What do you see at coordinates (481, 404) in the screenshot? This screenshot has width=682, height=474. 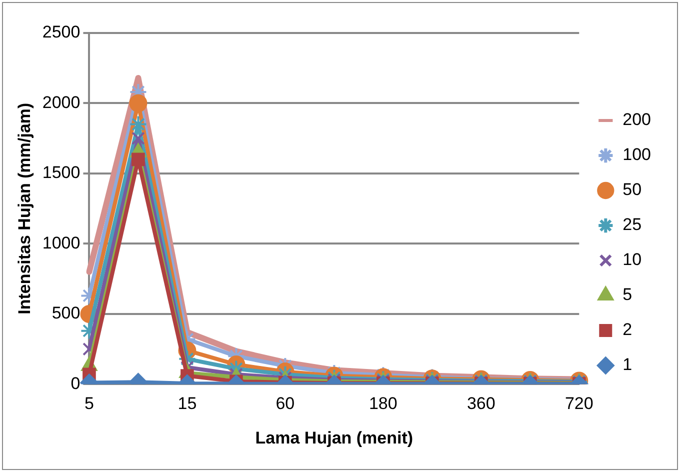 I see `x-tick-label: 360` at bounding box center [481, 404].